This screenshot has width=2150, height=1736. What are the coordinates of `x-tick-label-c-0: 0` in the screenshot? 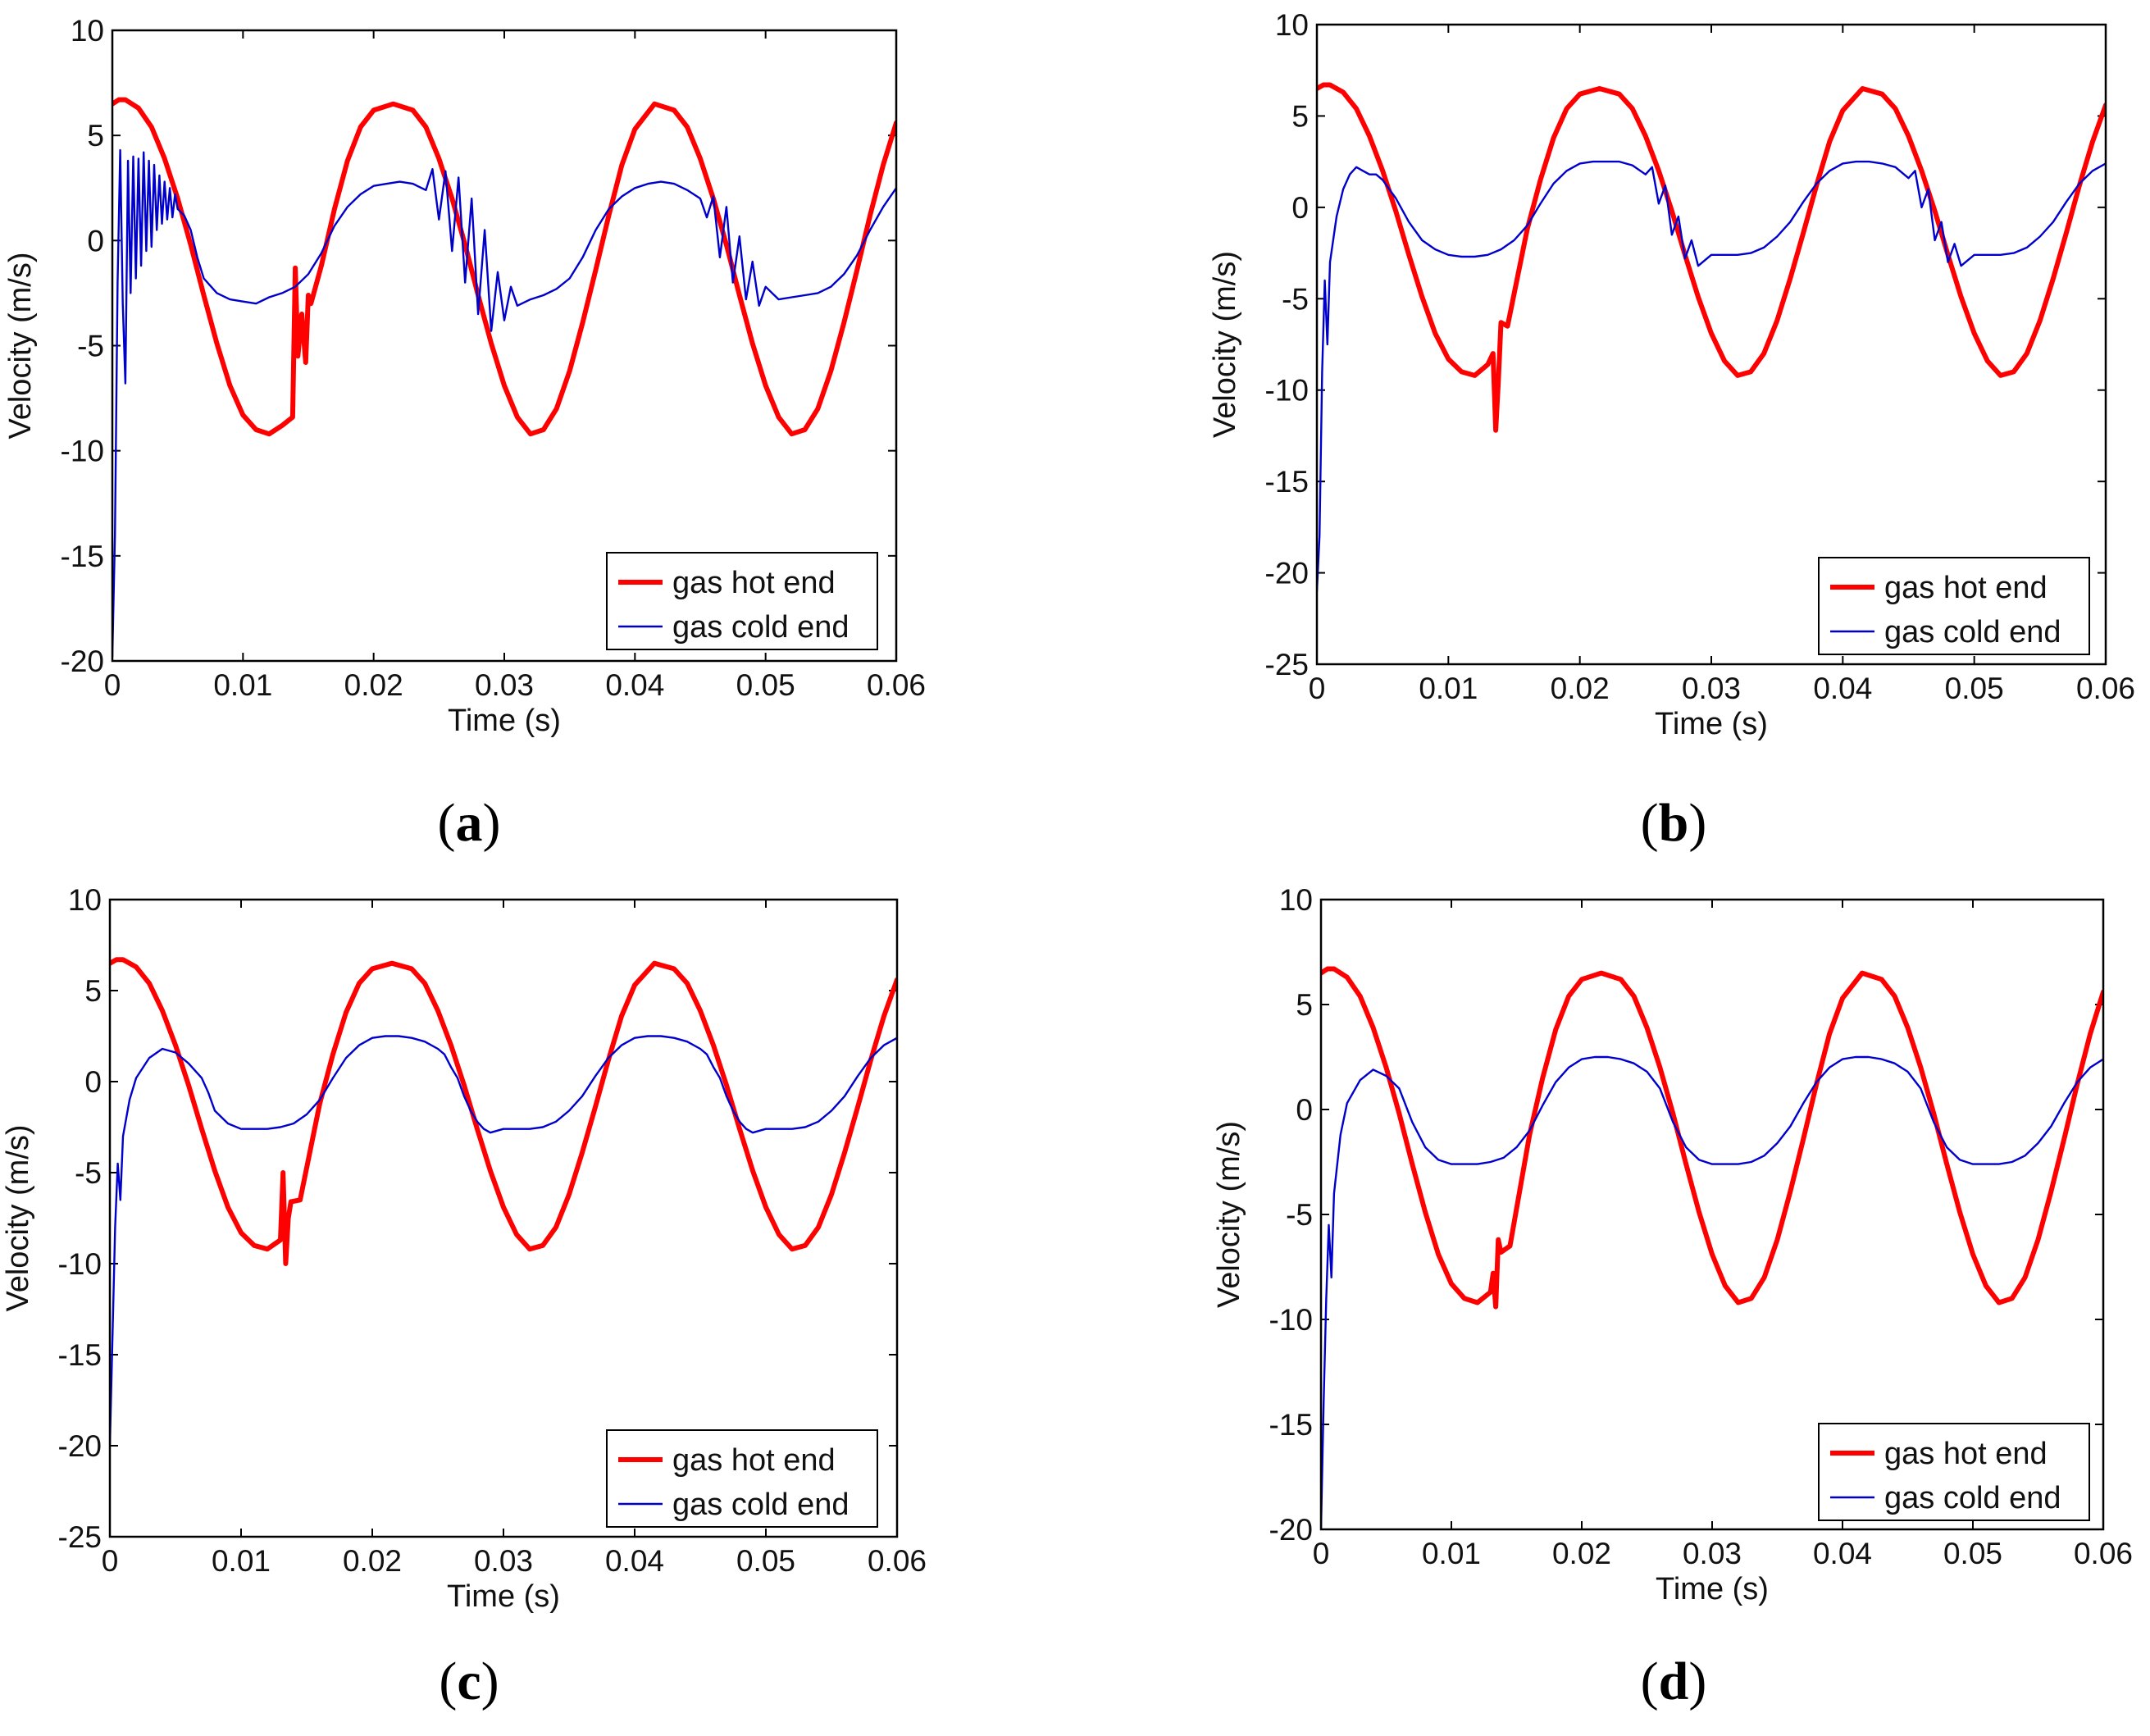 It's located at (111, 1561).